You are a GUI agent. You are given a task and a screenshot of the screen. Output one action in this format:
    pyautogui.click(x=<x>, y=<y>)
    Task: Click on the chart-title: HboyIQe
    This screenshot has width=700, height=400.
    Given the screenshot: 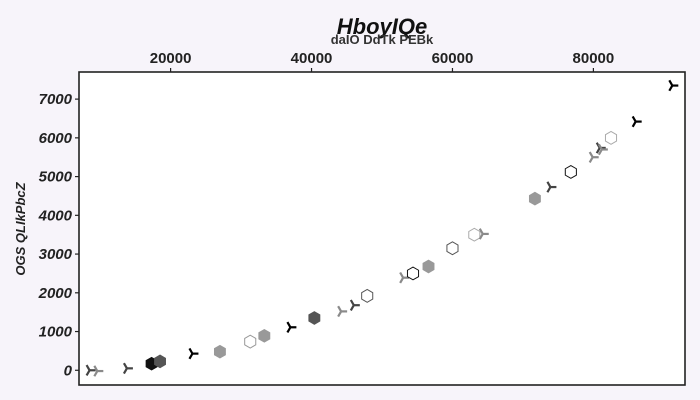 What is the action you would take?
    pyautogui.click(x=382, y=26)
    